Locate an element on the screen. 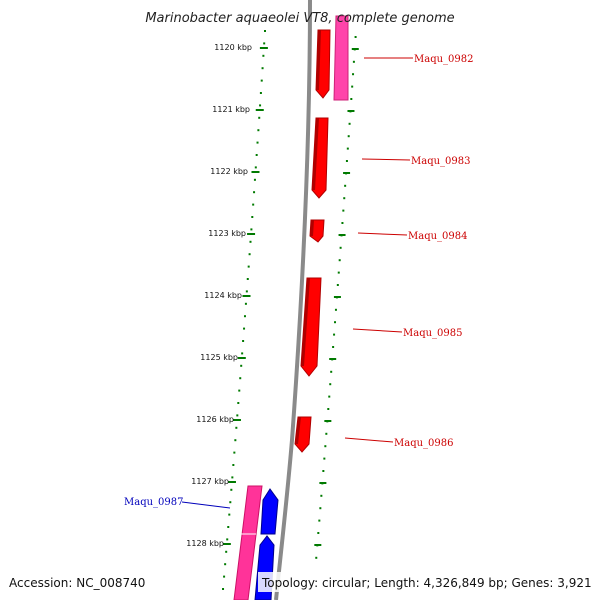 The height and width of the screenshot is (600, 600). accession-bg is located at coordinates (77, 582).